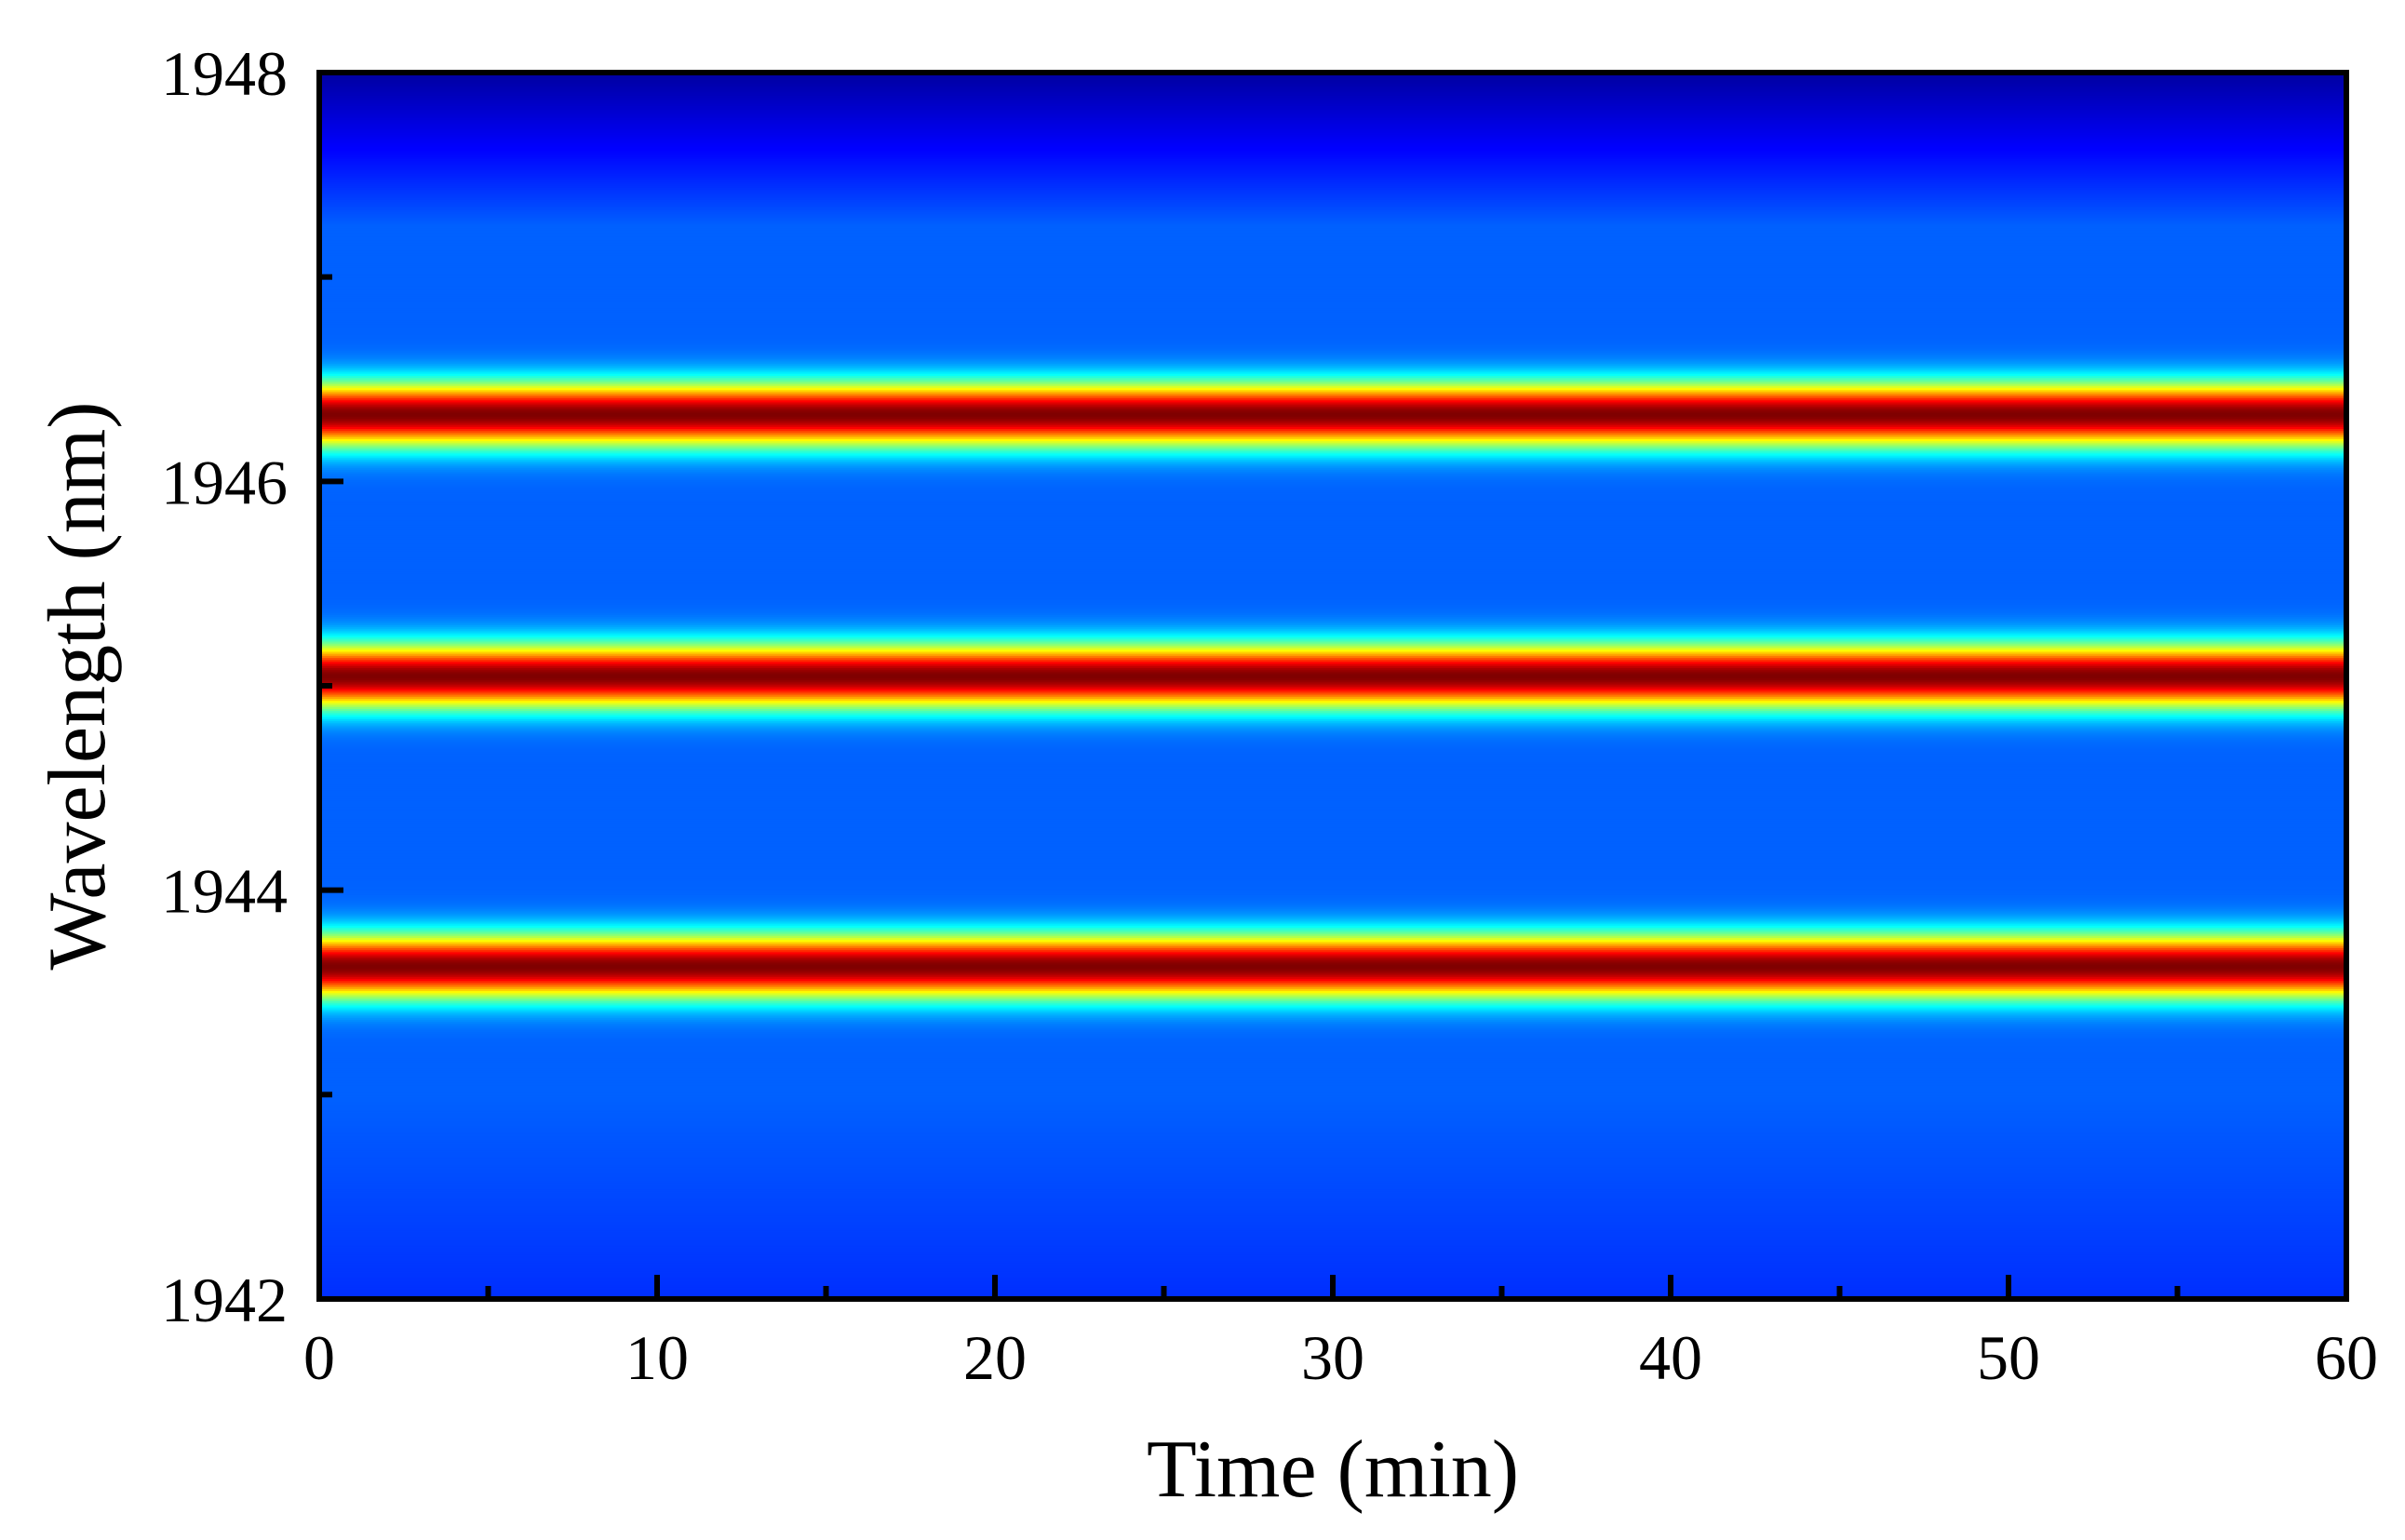 The height and width of the screenshot is (1540, 2405). I want to click on y-axis-label: Wavelength (nm), so click(78, 685).